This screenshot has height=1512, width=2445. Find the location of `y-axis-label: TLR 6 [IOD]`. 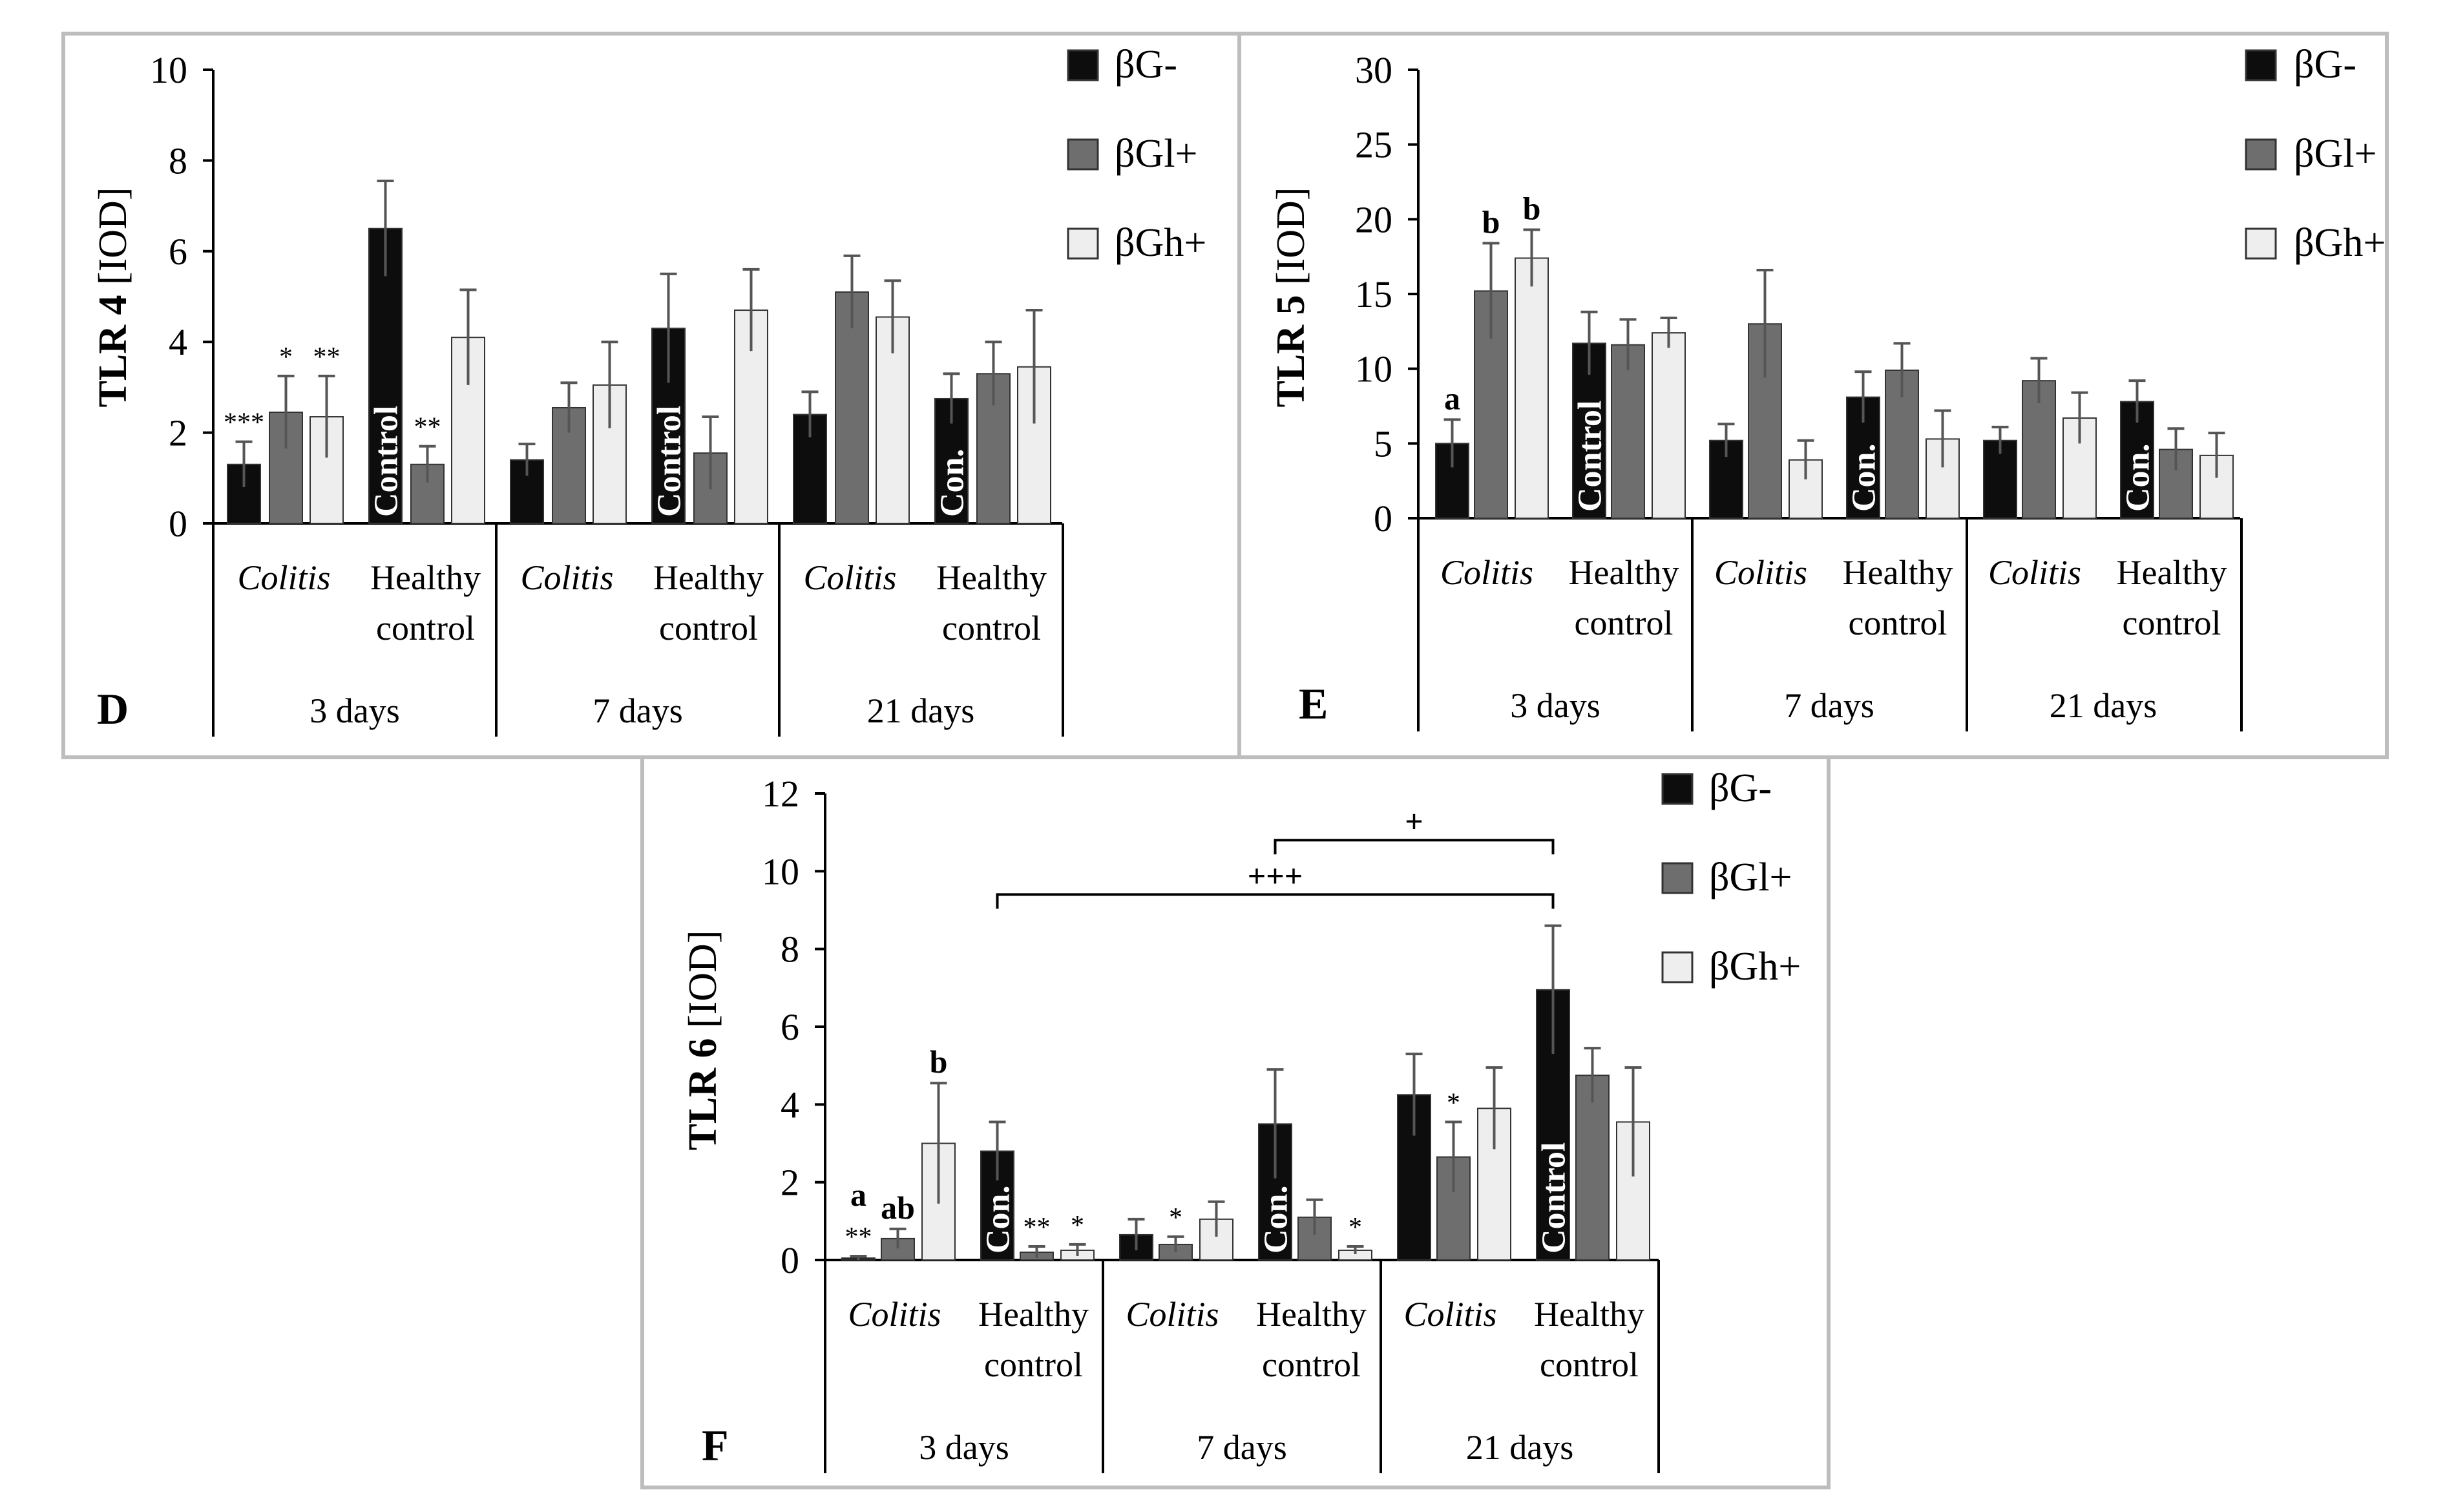

y-axis-label: TLR 6 [IOD] is located at coordinates (703, 1040).